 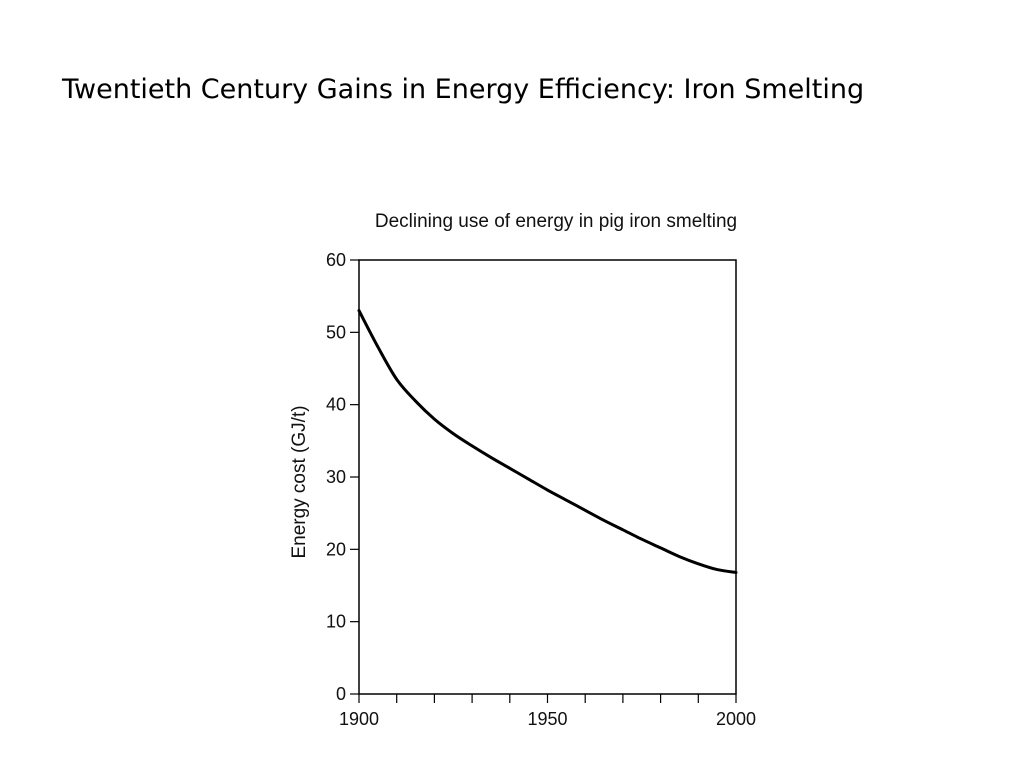 I want to click on y-tick-label: 30, so click(x=336, y=477).